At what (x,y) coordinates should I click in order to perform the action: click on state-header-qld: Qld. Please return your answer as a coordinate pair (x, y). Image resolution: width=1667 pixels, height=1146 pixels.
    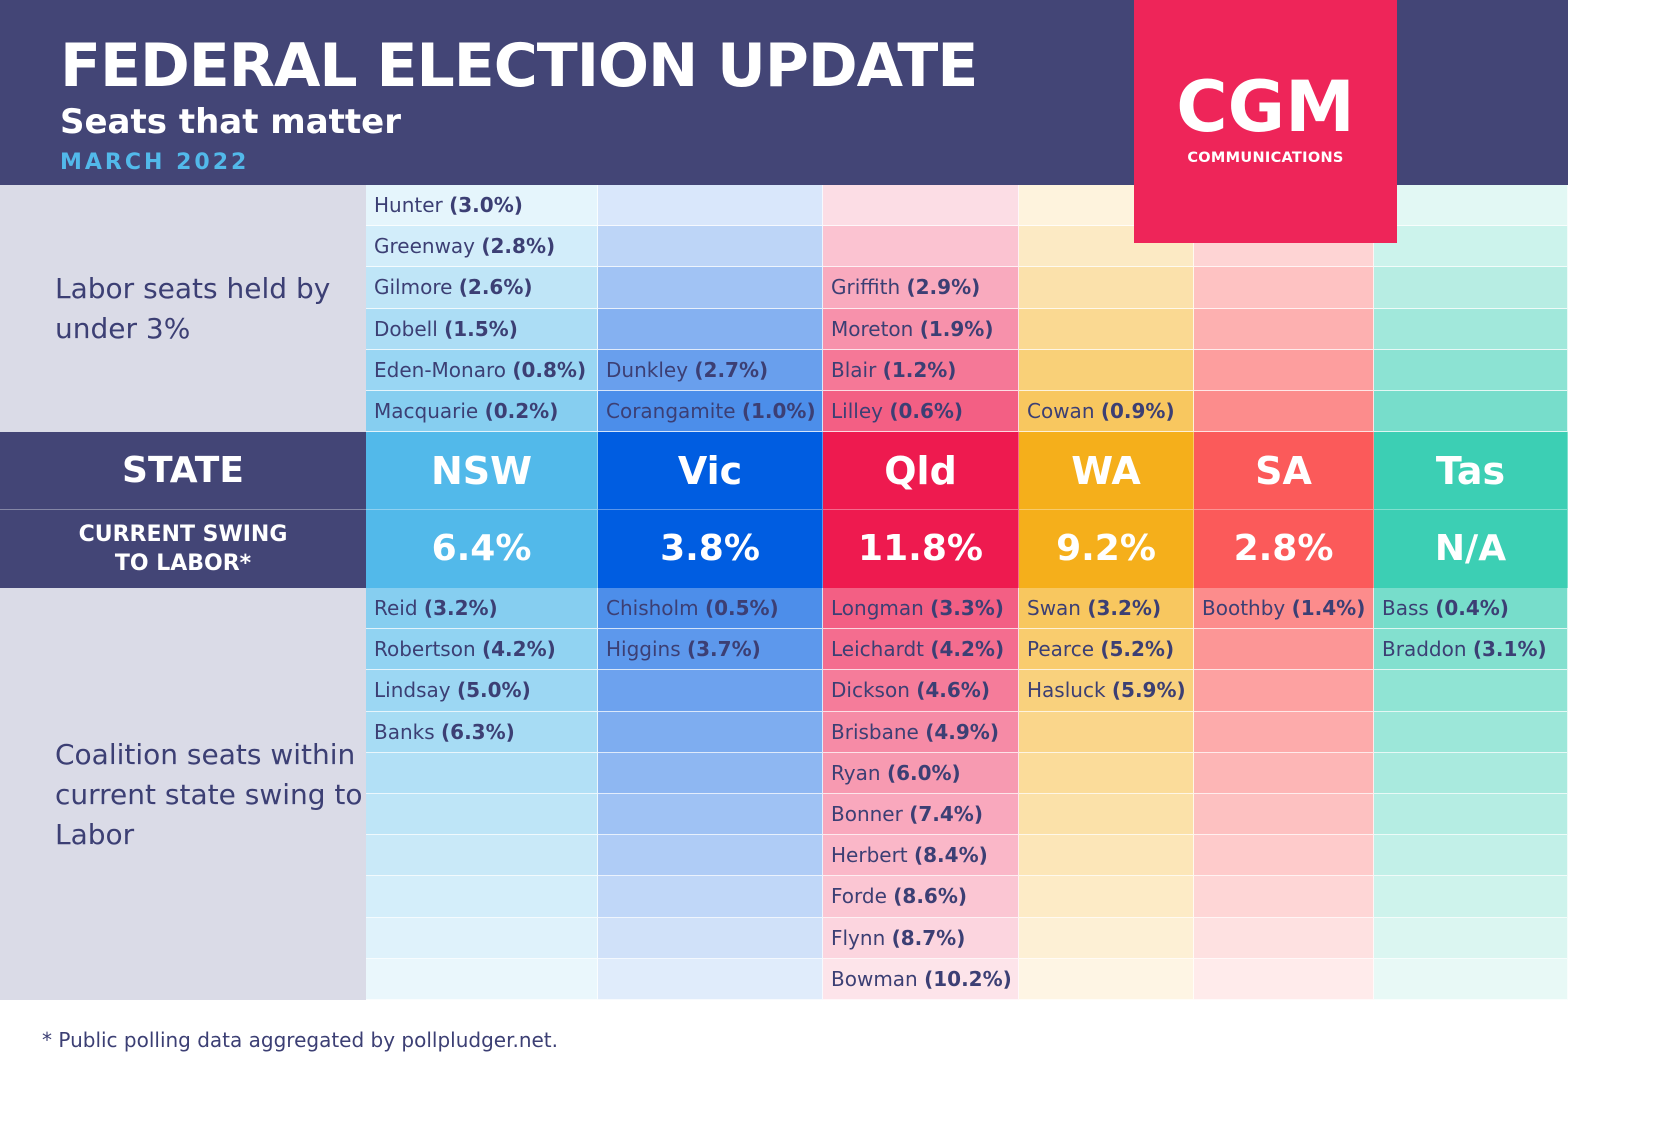
    Looking at the image, I should click on (921, 471).